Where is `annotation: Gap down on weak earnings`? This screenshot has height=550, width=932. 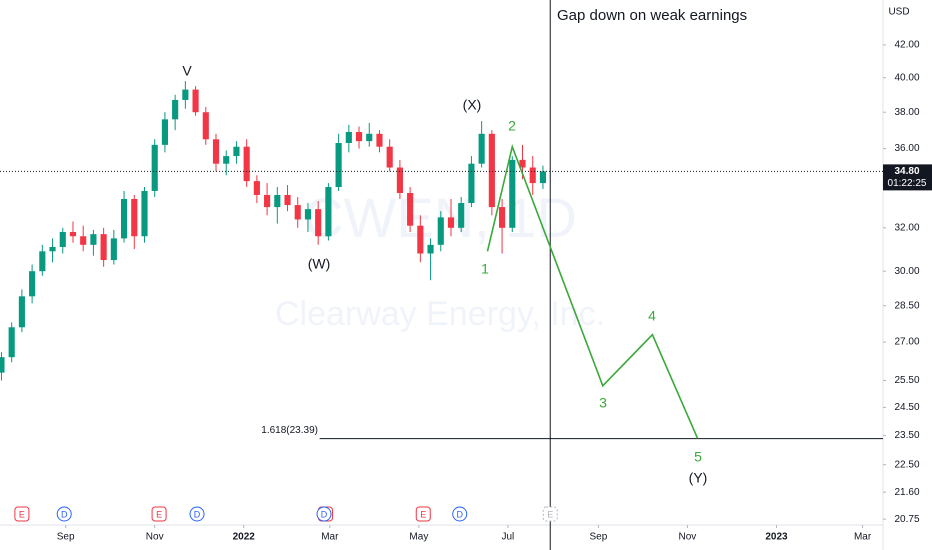
annotation: Gap down on weak earnings is located at coordinates (652, 15).